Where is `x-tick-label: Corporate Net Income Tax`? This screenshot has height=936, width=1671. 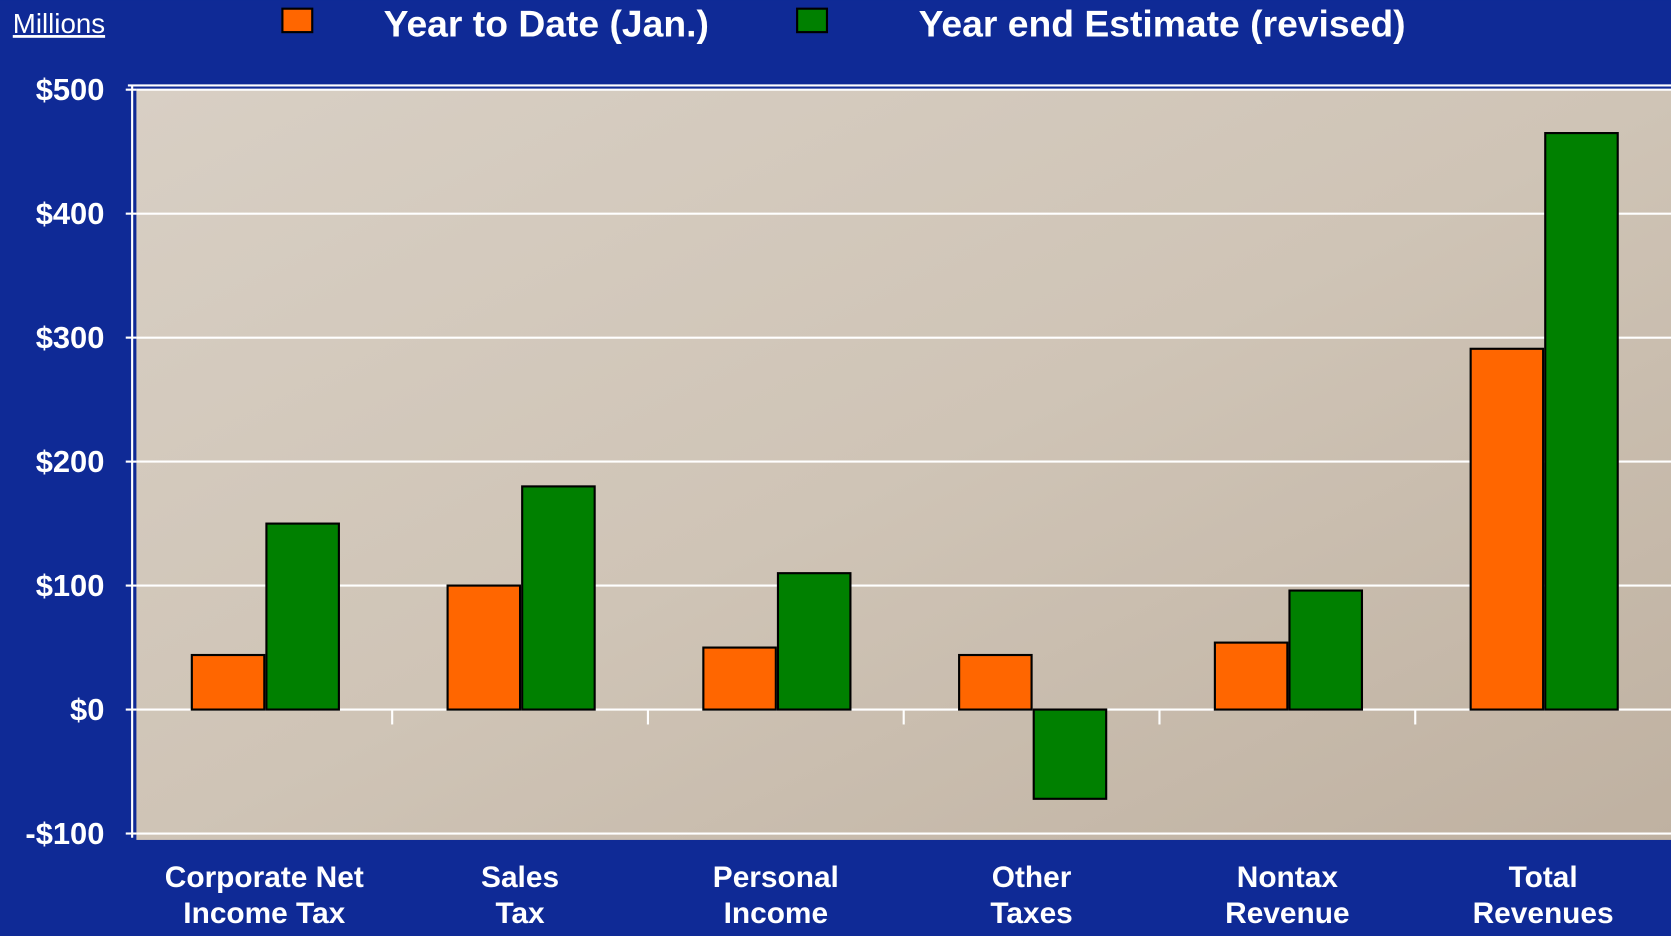 x-tick-label: Corporate Net Income Tax is located at coordinates (264, 895).